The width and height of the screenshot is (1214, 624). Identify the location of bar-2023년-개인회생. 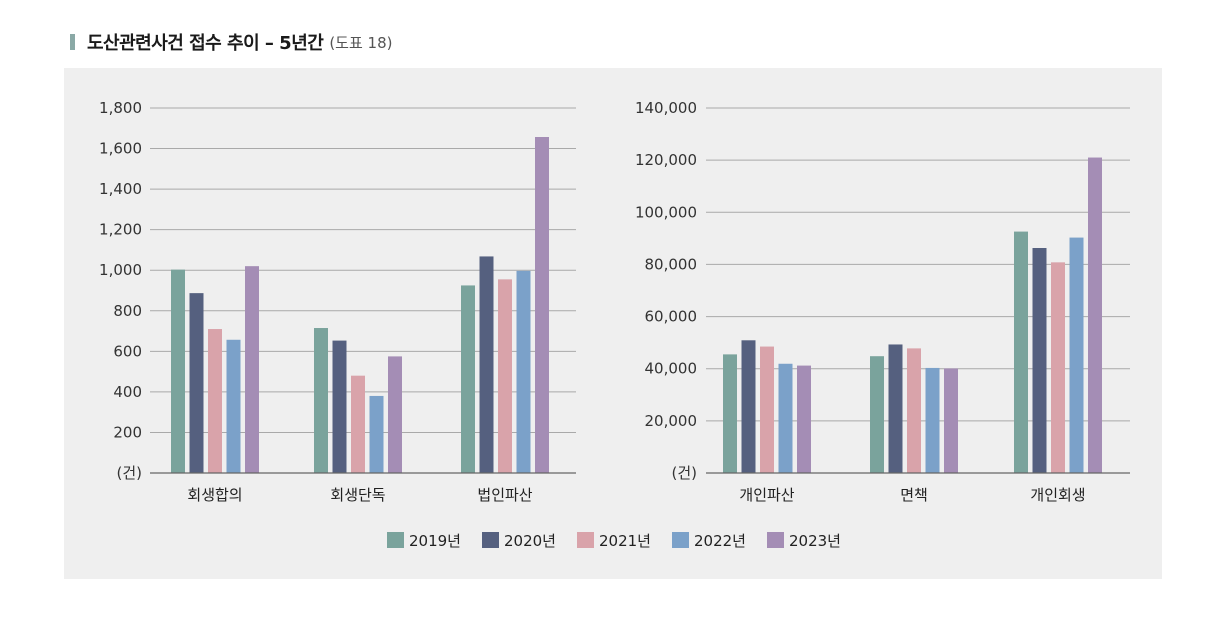
(1095, 315).